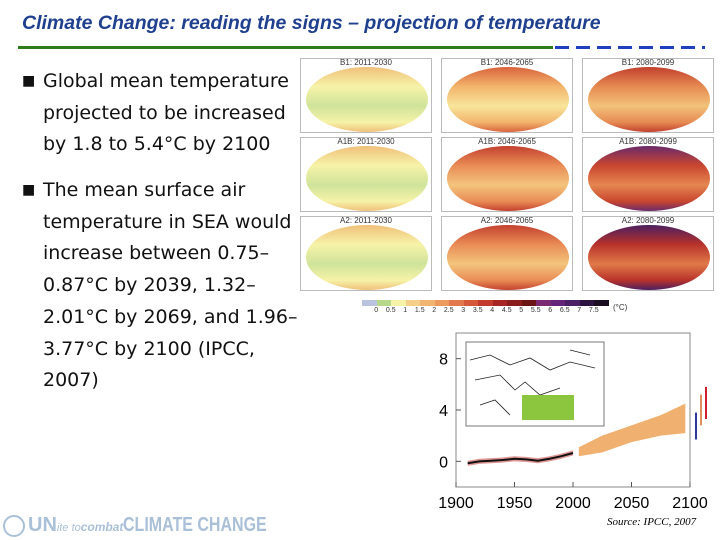 The height and width of the screenshot is (540, 720). What do you see at coordinates (456, 502) in the screenshot?
I see `x-tick-label: 1900` at bounding box center [456, 502].